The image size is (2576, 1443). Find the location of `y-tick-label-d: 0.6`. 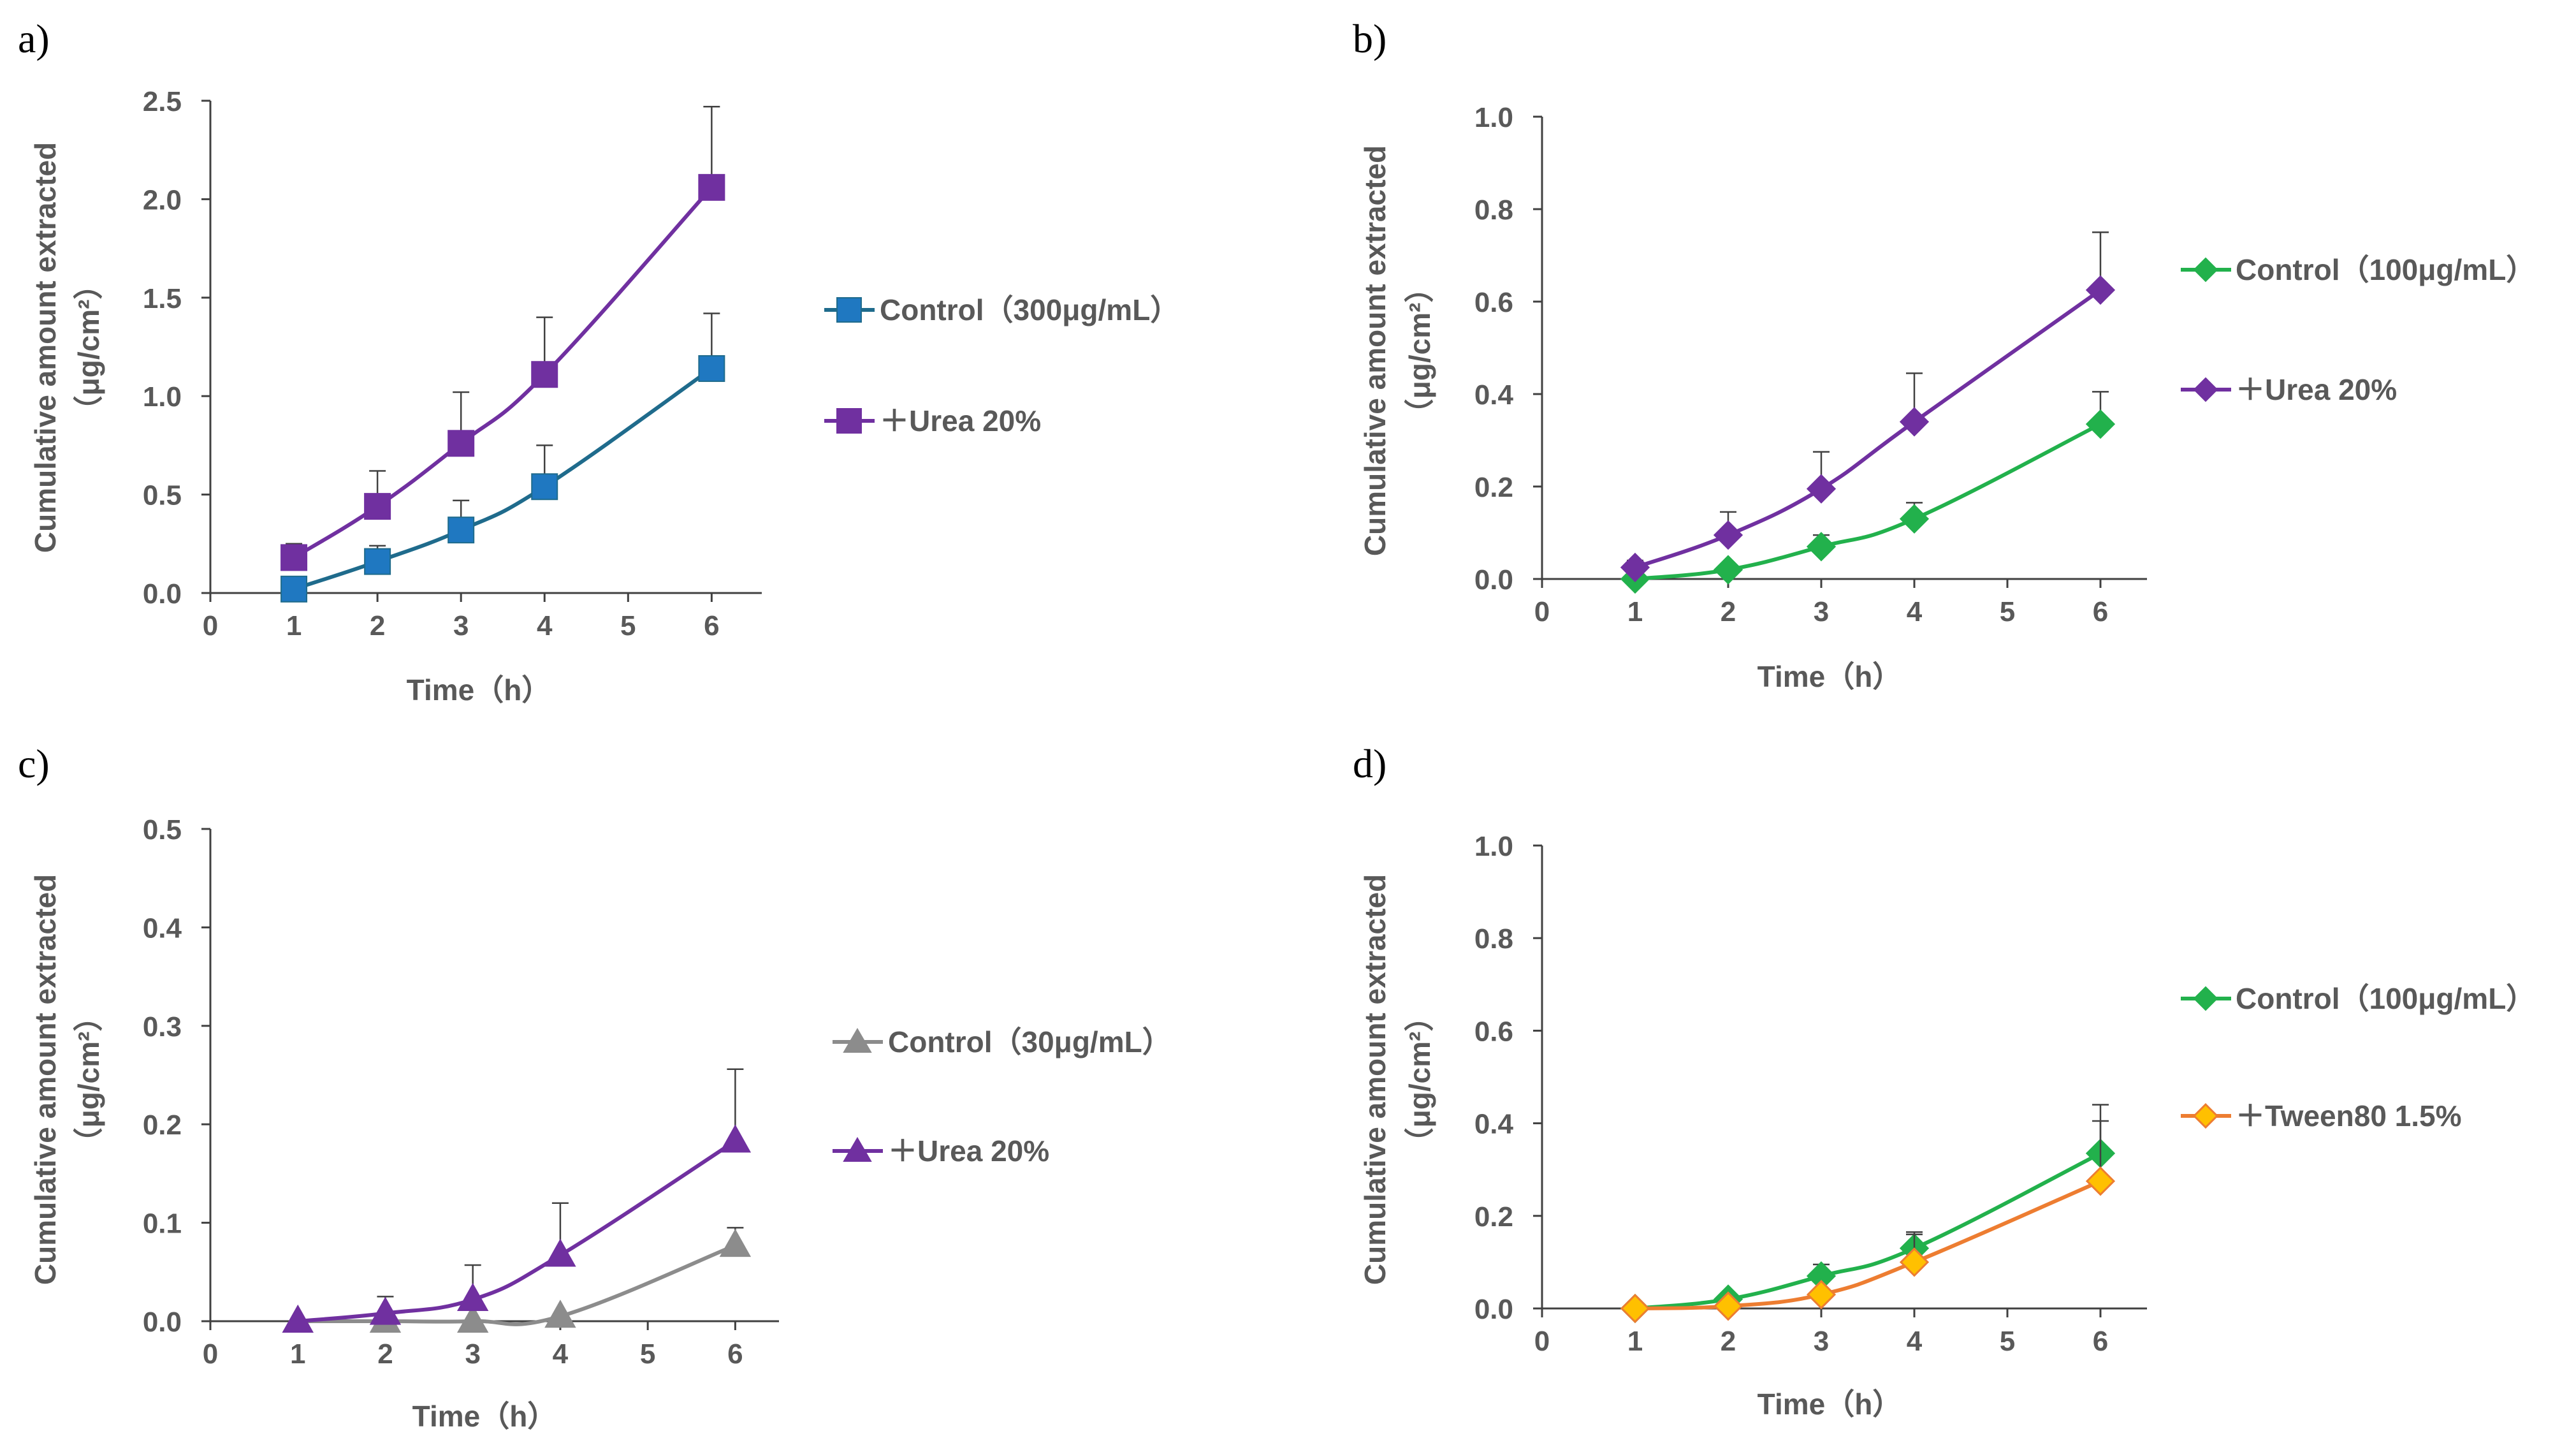

y-tick-label-d: 0.6 is located at coordinates (1493, 1031).